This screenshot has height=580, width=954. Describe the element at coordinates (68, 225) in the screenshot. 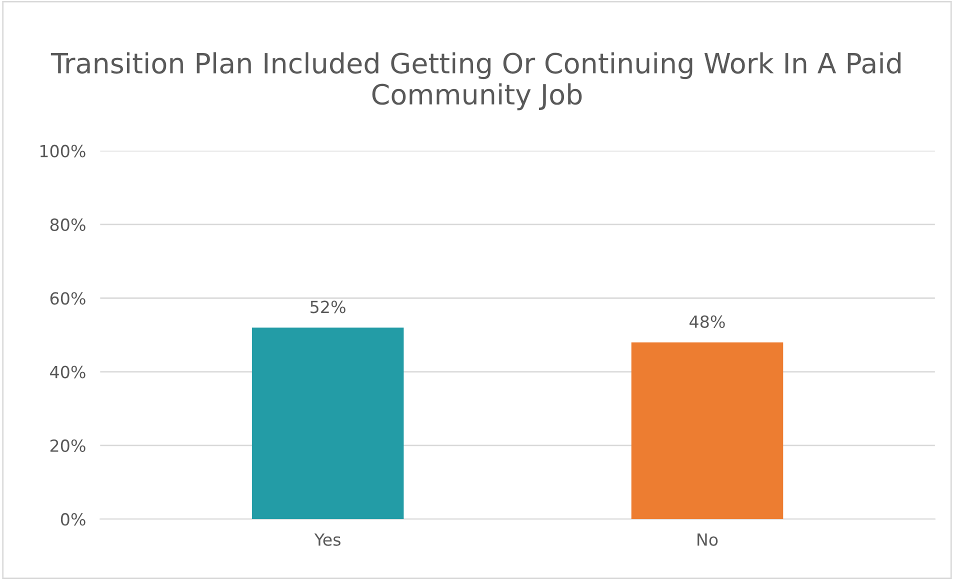

I see `y-tick-label: 80%` at that location.